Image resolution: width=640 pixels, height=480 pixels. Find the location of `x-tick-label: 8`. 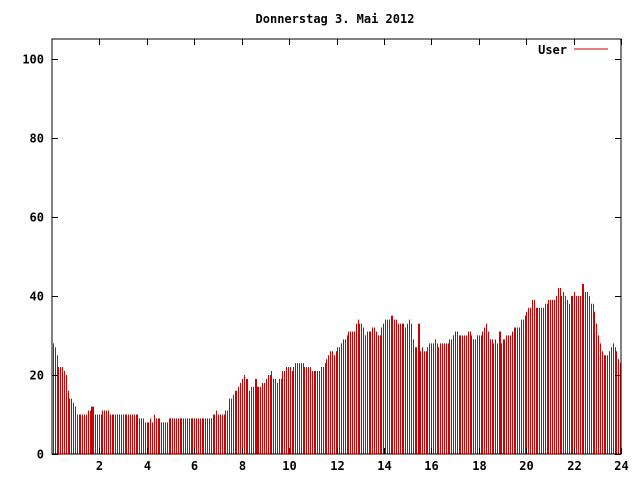

x-tick-label: 8 is located at coordinates (242, 466).